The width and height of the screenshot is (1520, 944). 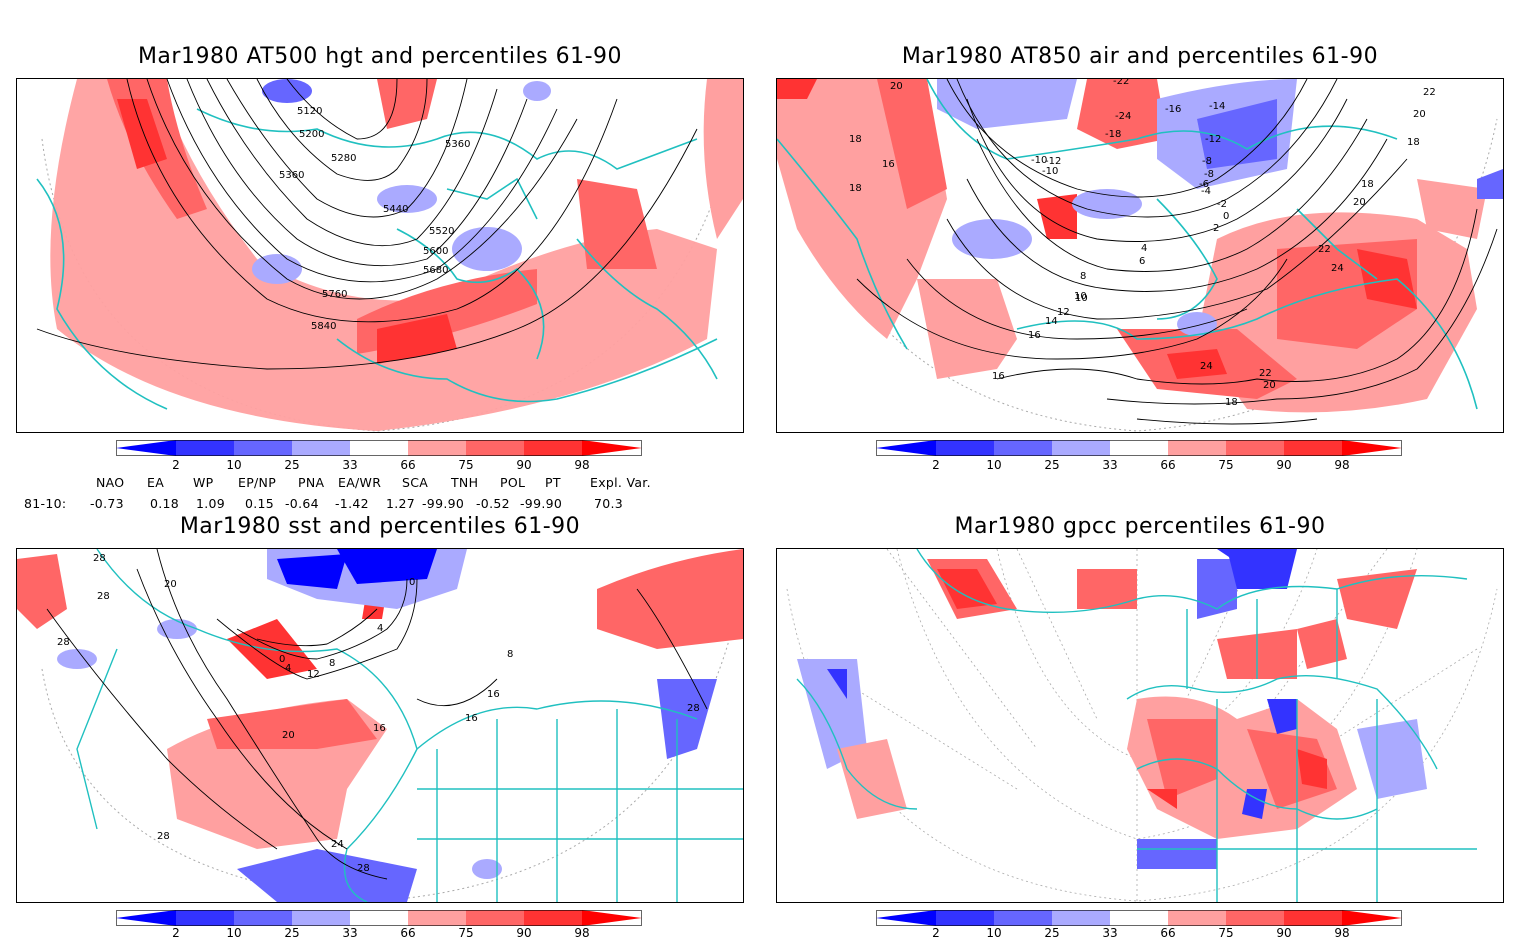 What do you see at coordinates (110, 482) in the screenshot?
I see `index-header: NAO` at bounding box center [110, 482].